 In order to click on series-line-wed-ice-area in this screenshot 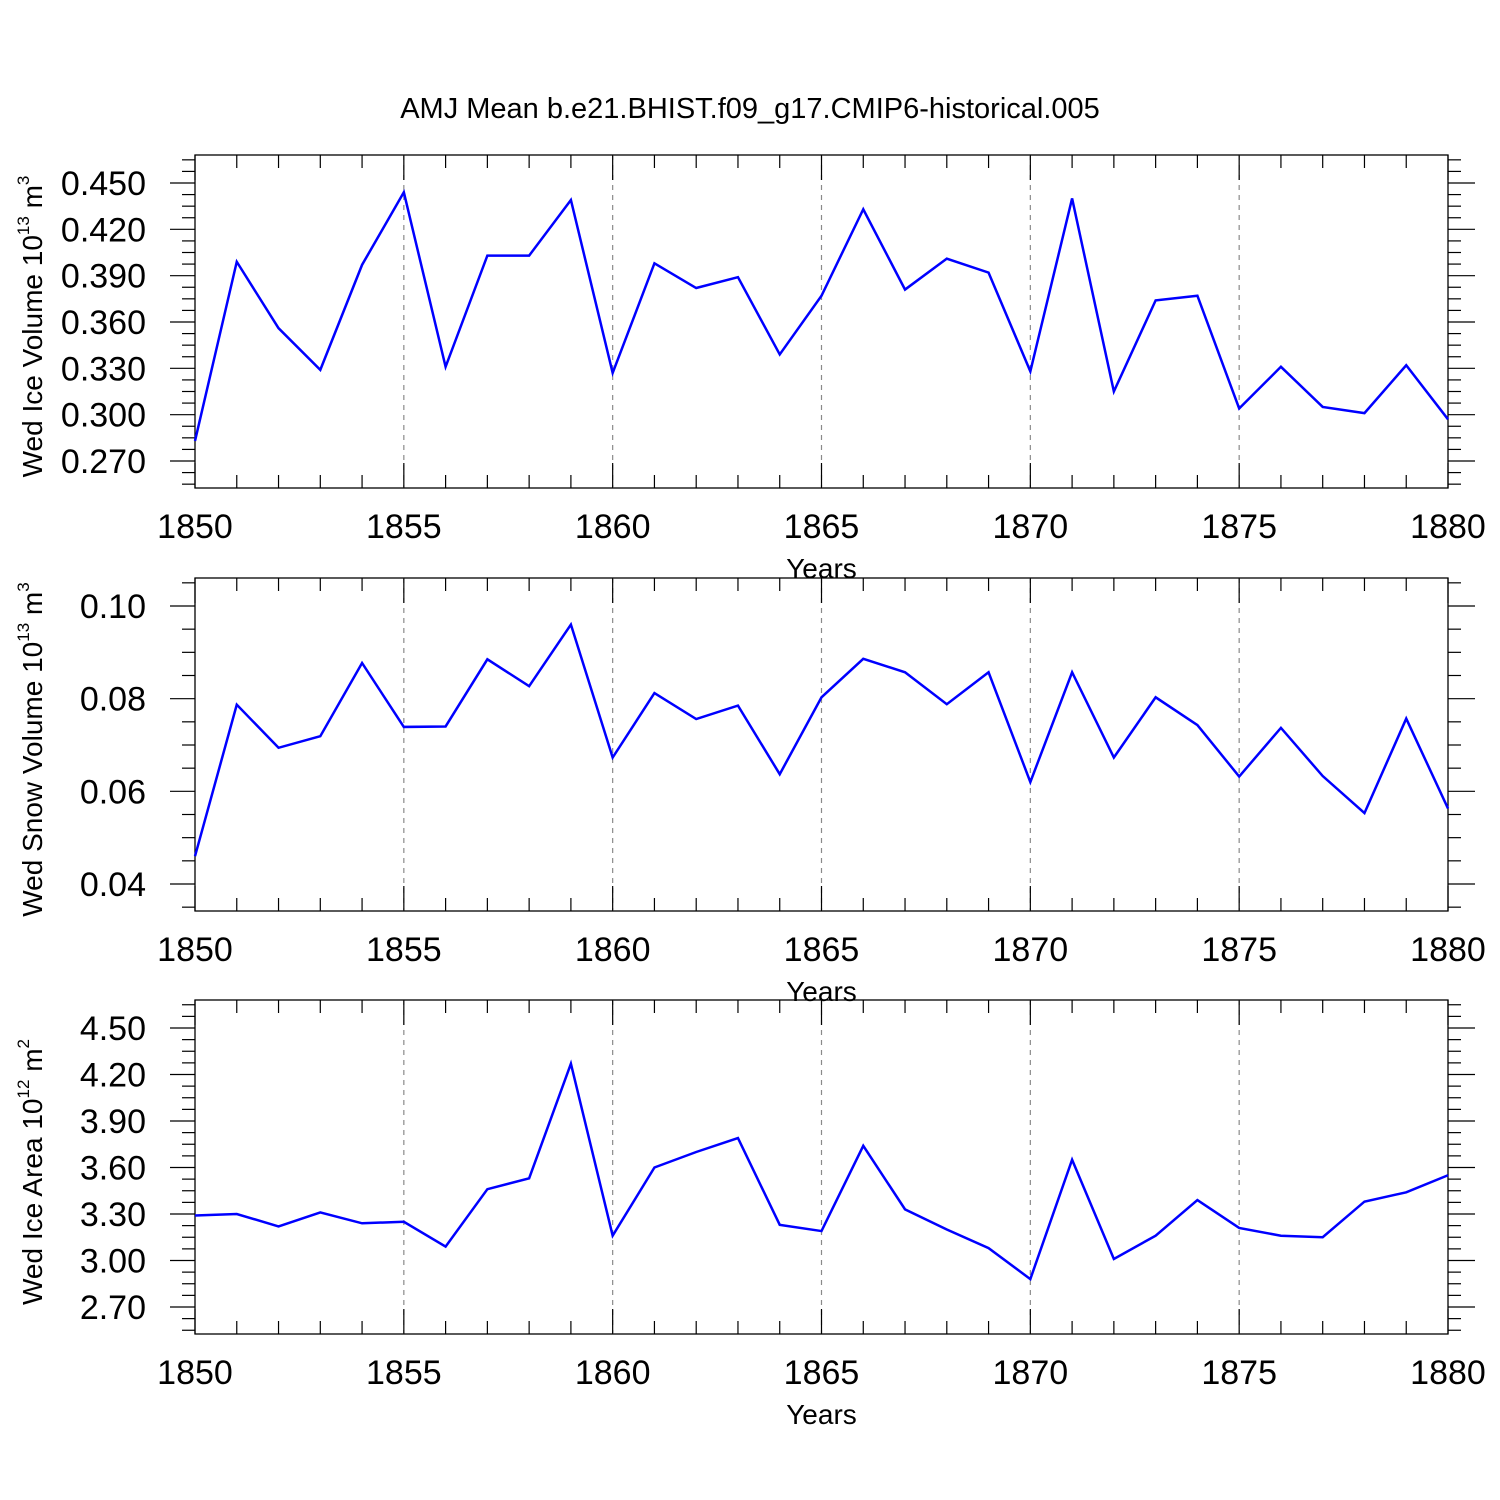, I will do `click(821, 1170)`.